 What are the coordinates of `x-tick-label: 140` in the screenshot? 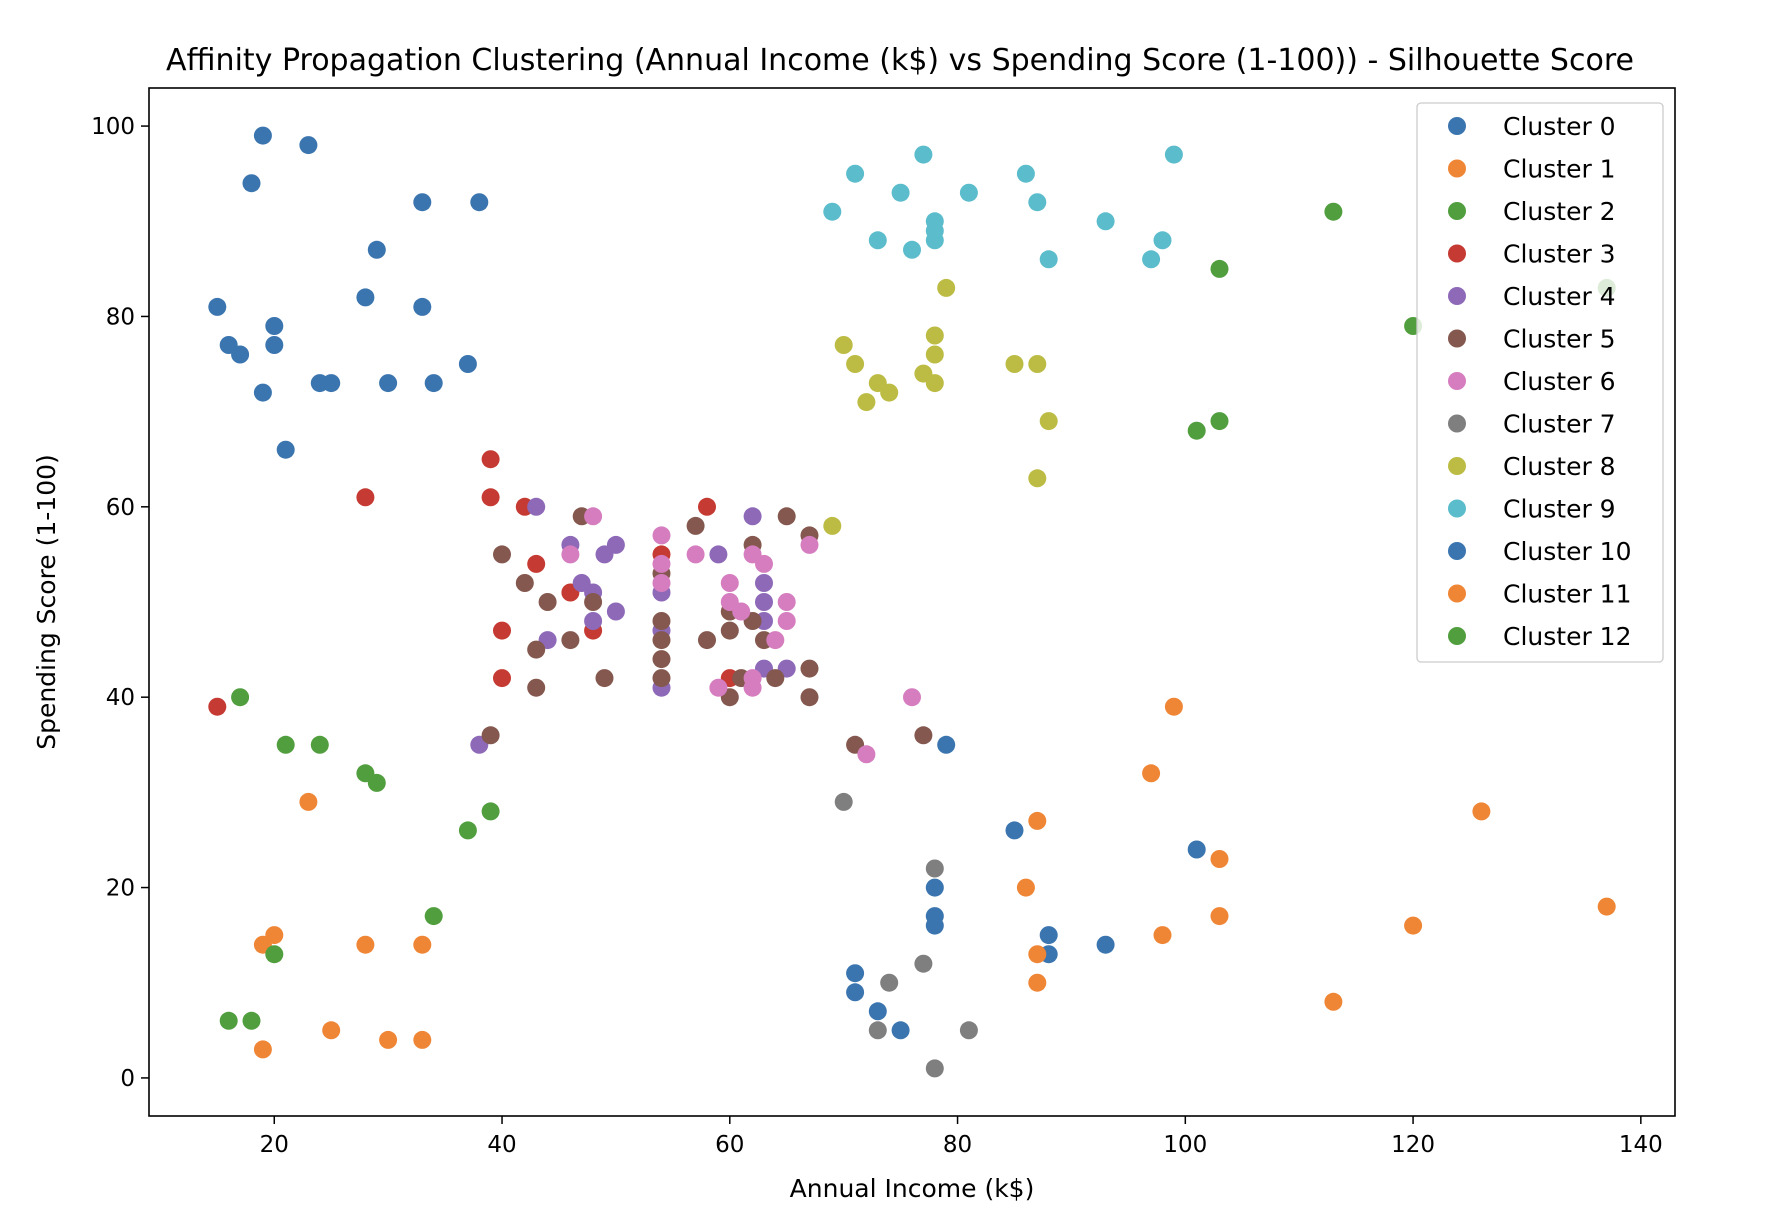 It's located at (1641, 1145).